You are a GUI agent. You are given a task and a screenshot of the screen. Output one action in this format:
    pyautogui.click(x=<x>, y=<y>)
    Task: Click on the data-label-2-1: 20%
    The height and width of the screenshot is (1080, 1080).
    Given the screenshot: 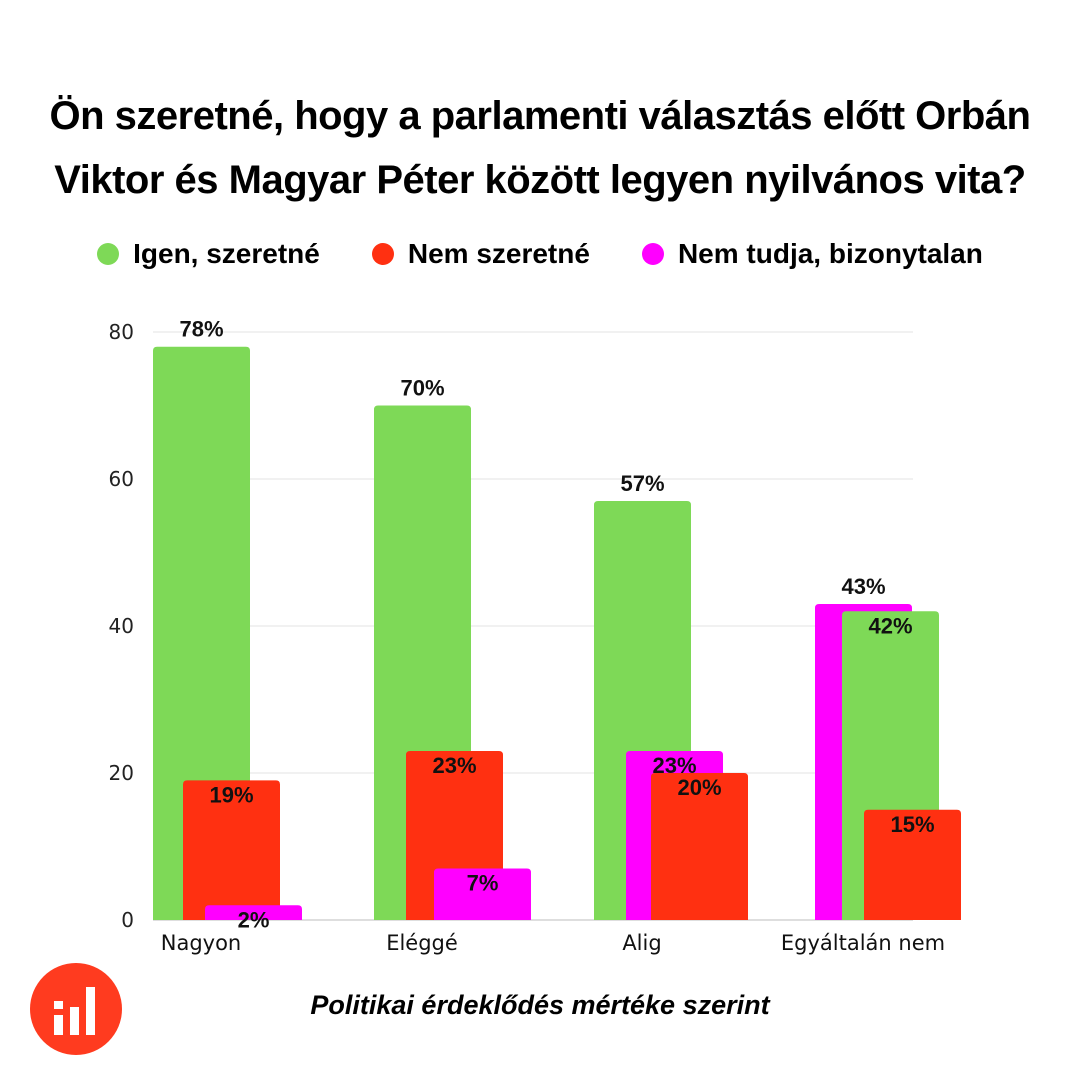 What is the action you would take?
    pyautogui.click(x=699, y=787)
    